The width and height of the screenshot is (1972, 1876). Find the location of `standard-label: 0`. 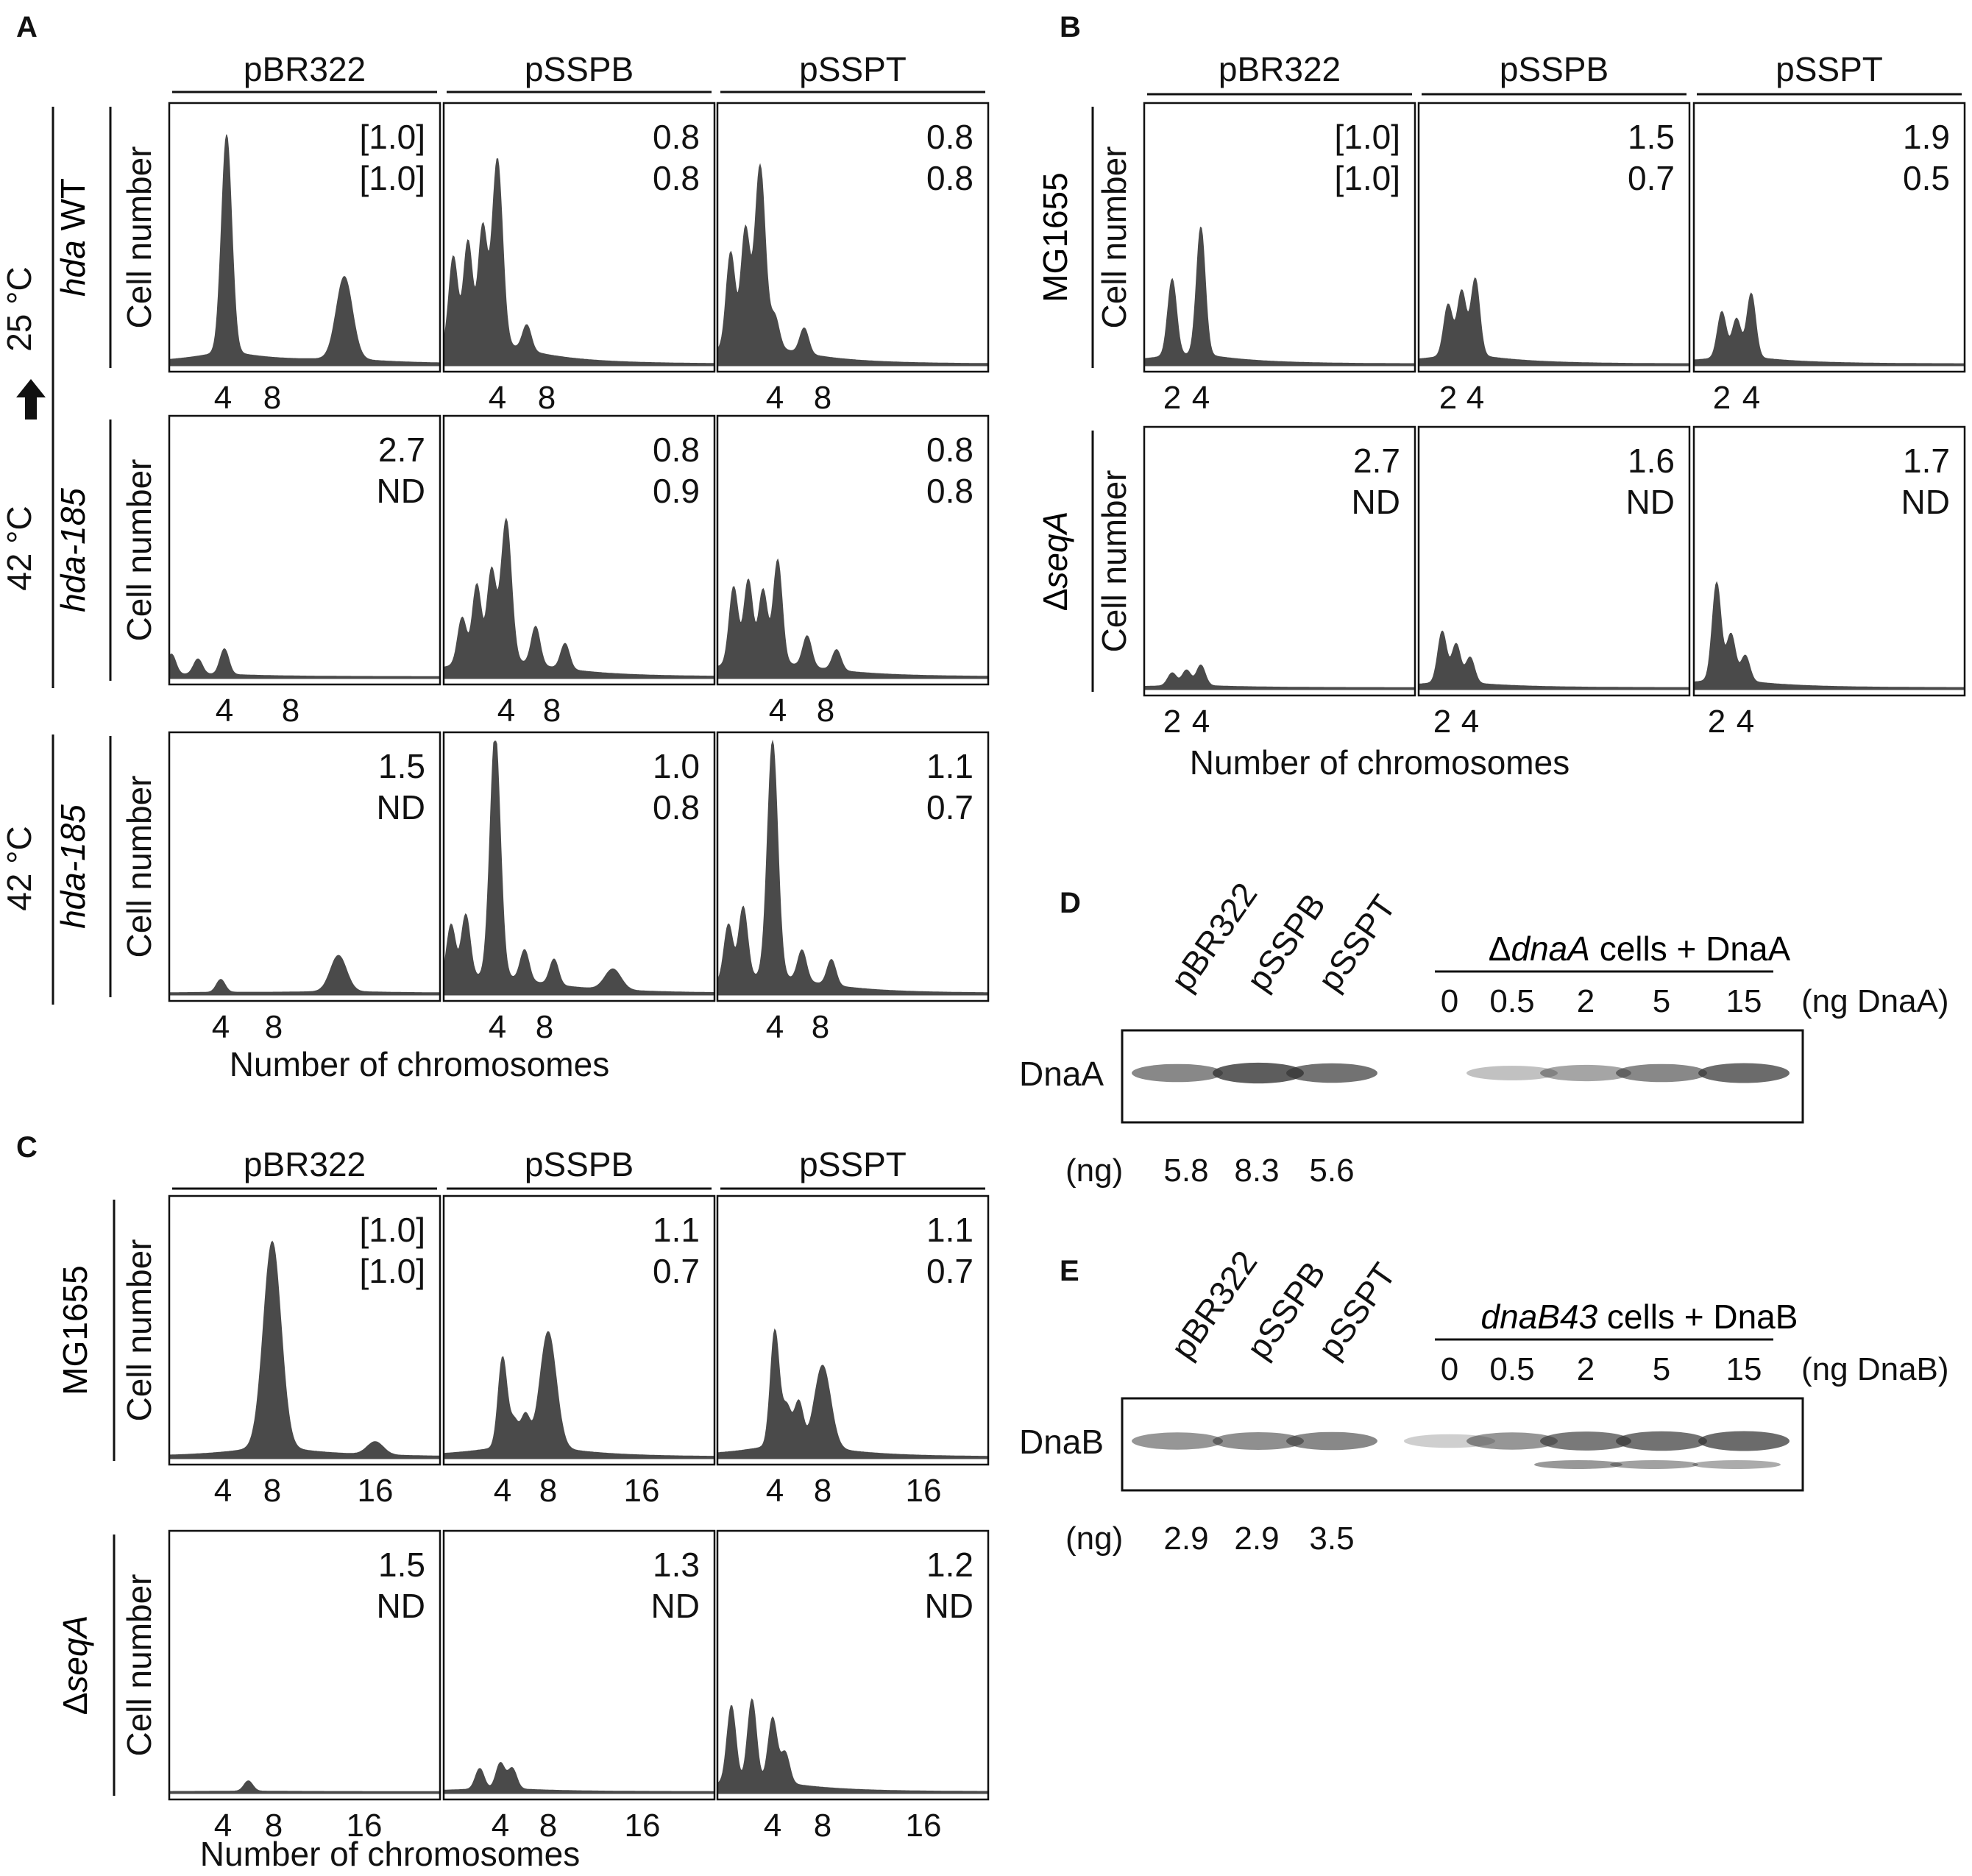

standard-label: 0 is located at coordinates (1449, 1369).